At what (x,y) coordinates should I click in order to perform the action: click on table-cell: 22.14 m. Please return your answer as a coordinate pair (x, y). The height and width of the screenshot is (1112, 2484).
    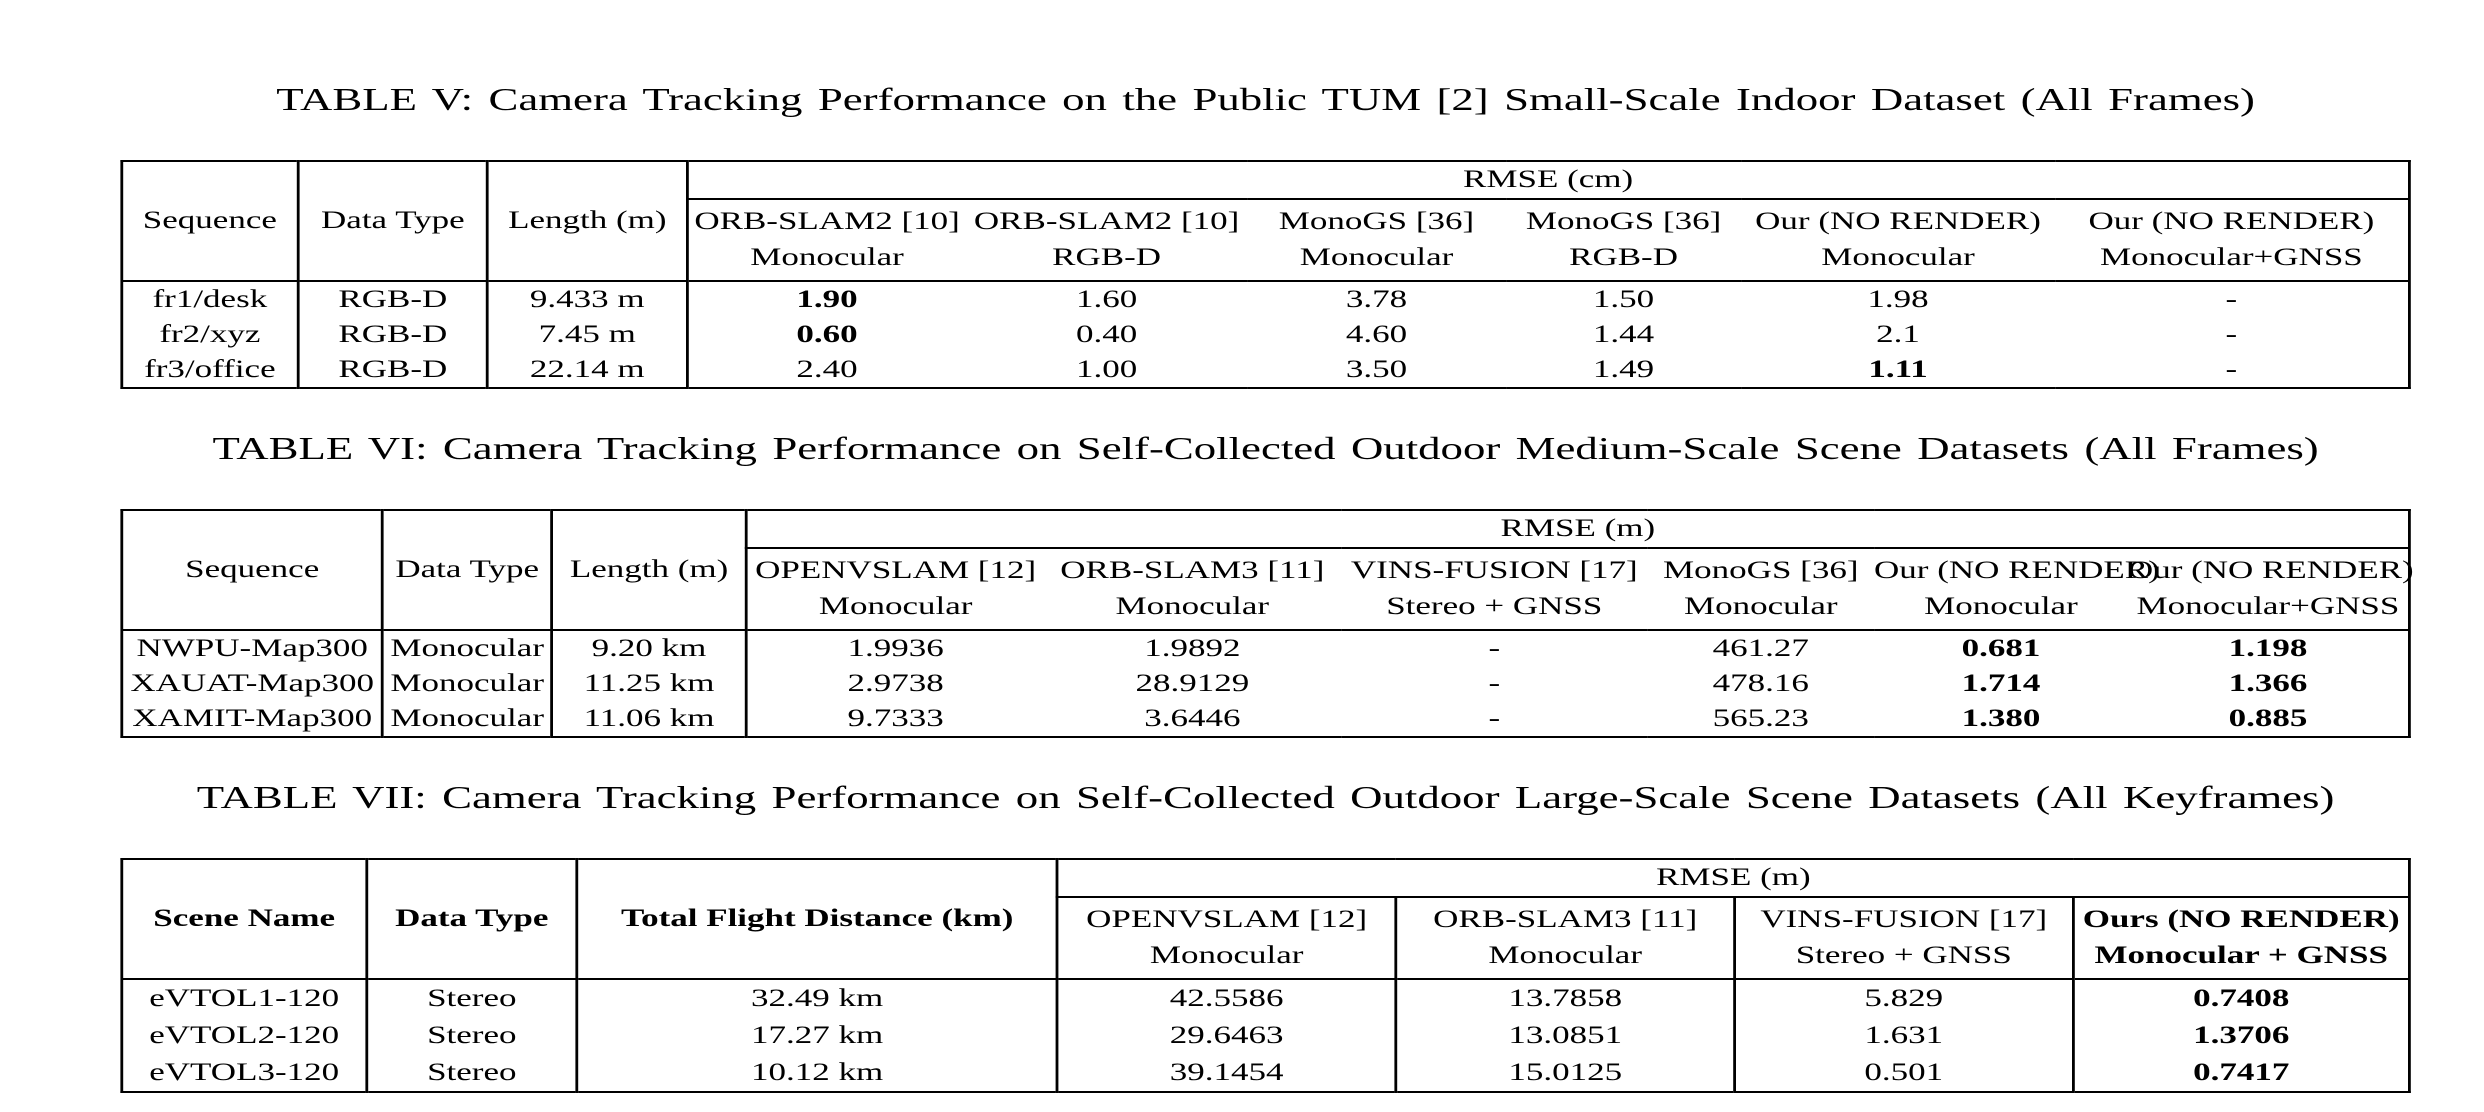
    Looking at the image, I should click on (586, 370).